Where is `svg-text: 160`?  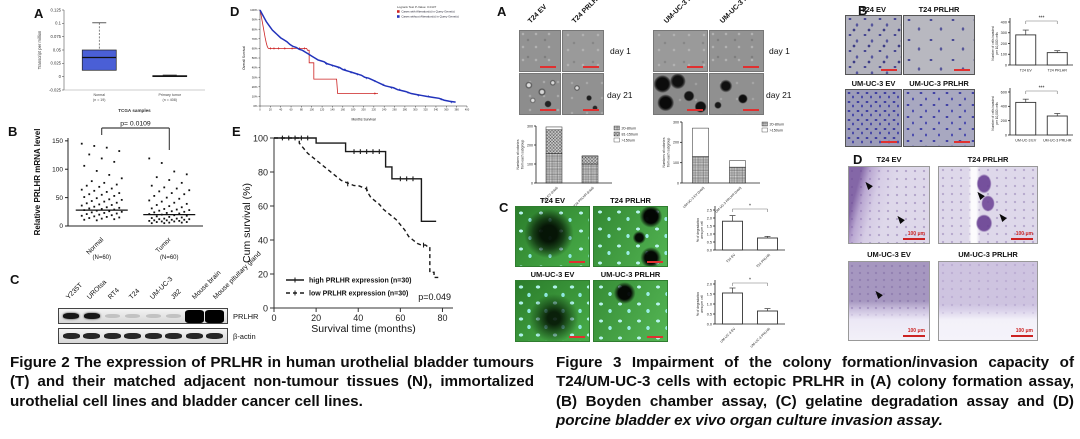
svg-text: 160 is located at coordinates (343, 110).